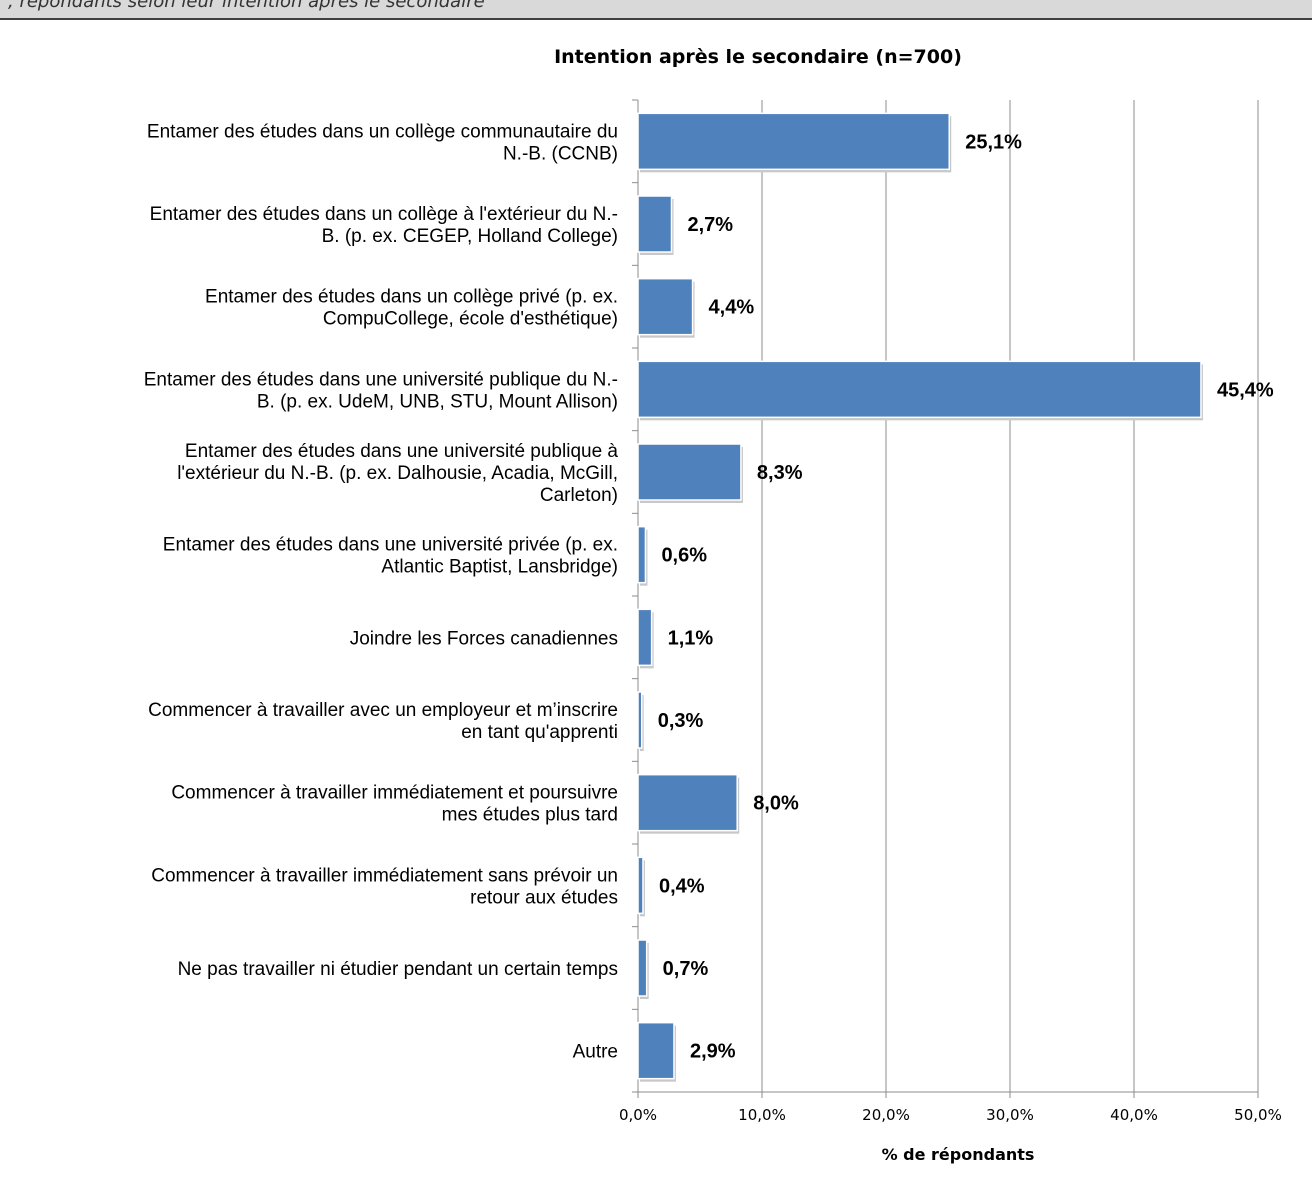 The image size is (1312, 1191). Describe the element at coordinates (470, 236) in the screenshot. I see `category-label-line: B. (p. ex. CEGEP, Holland College)` at that location.